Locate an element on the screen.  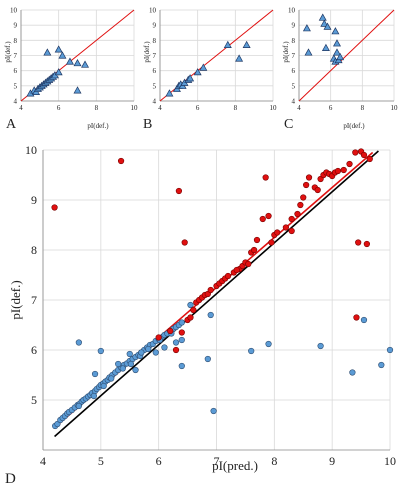
panel-letter-c: C is located at coordinates (288, 124).